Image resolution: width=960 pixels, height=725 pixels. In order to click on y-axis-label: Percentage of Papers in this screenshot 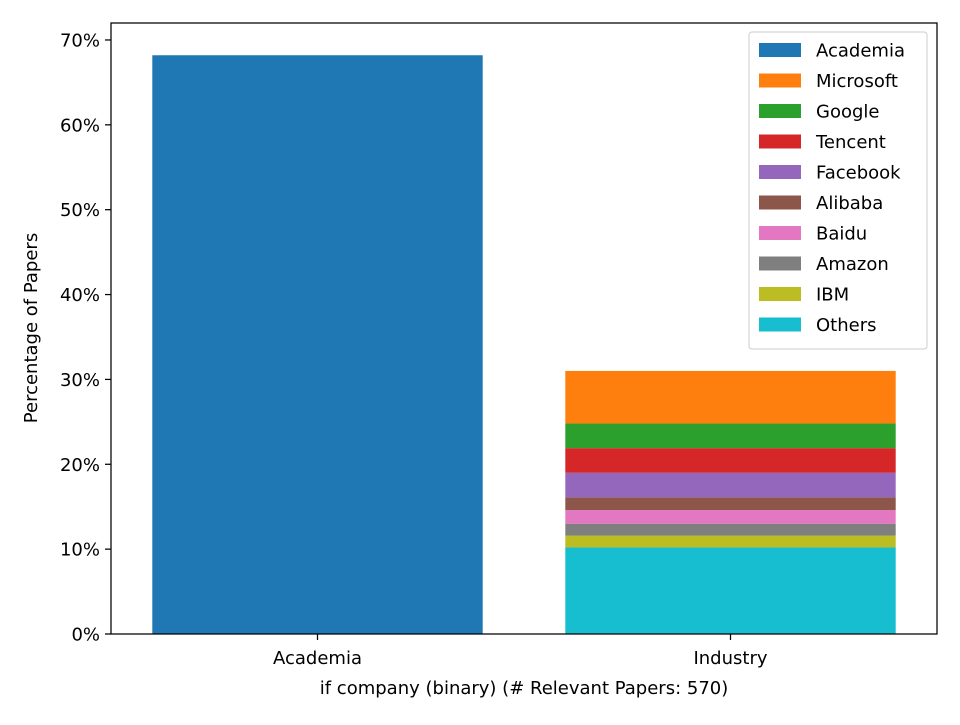, I will do `click(31, 328)`.